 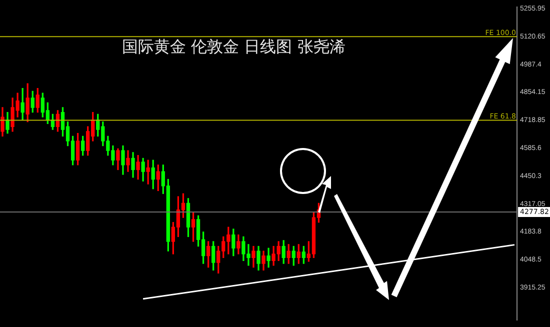 I want to click on text: 国际黄金 伦敦金 日线图 张尧浠, so click(x=234, y=47).